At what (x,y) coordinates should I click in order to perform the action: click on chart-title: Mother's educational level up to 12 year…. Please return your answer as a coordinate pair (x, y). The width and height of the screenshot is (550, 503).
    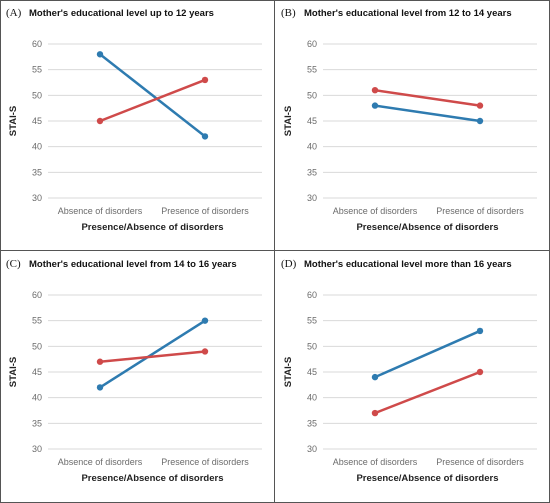
    Looking at the image, I should click on (121, 13).